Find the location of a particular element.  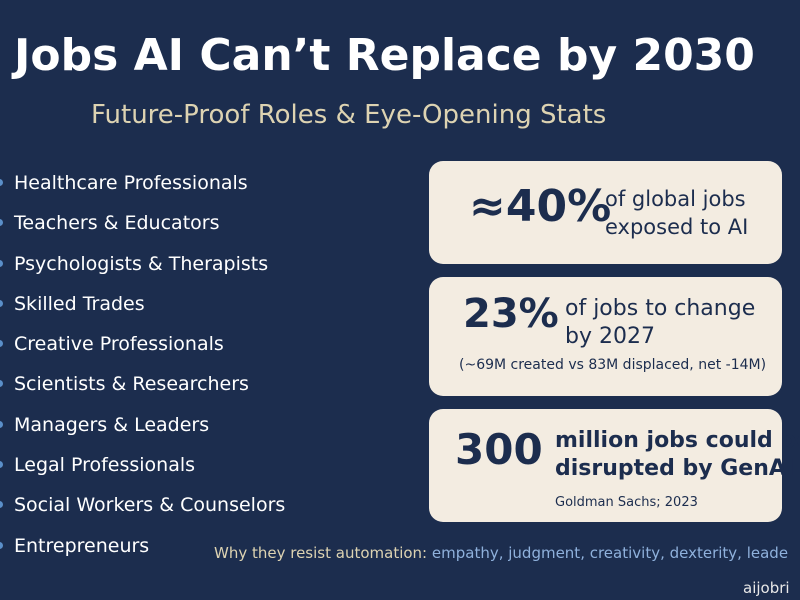

list-item: Managers & Leaders is located at coordinates (142, 428).